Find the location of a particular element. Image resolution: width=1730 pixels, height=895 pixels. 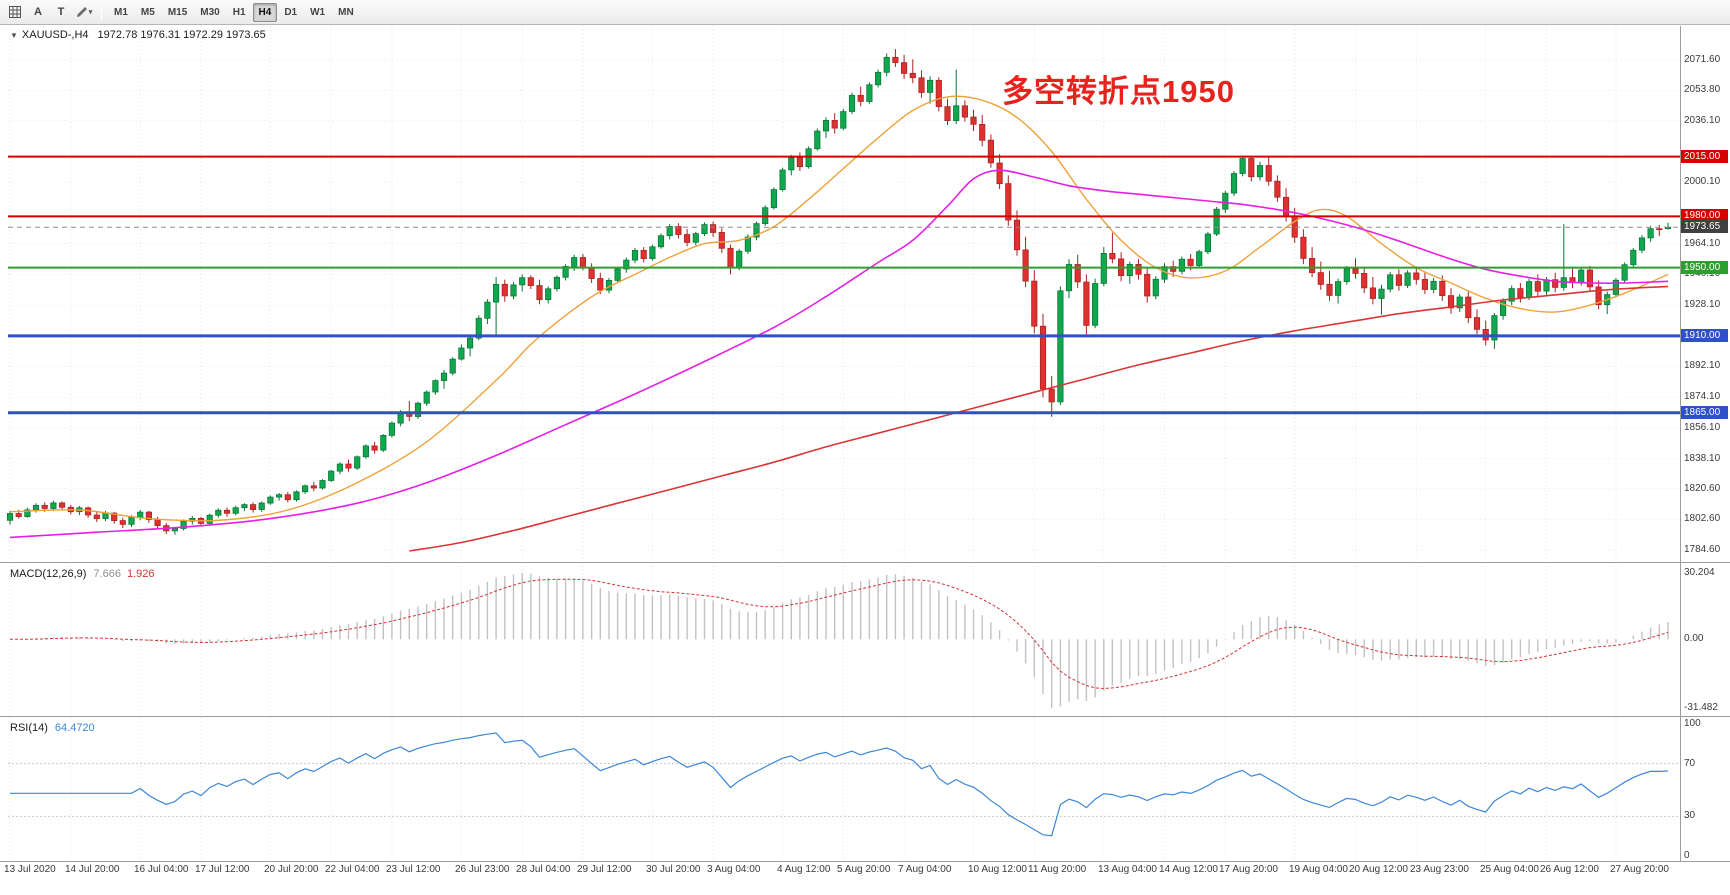

toolbar: A T ▾ M1 M5 M15 M30 H1 H4 D1 W1 MN is located at coordinates (865, 12).